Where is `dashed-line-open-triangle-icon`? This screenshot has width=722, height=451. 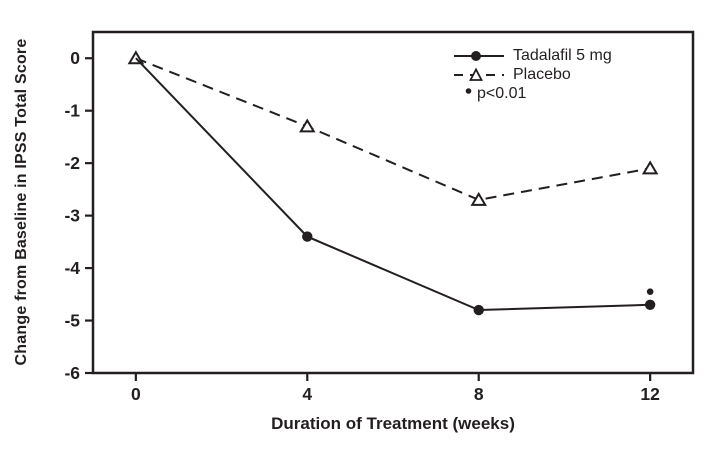 dashed-line-open-triangle-icon is located at coordinates (479, 74).